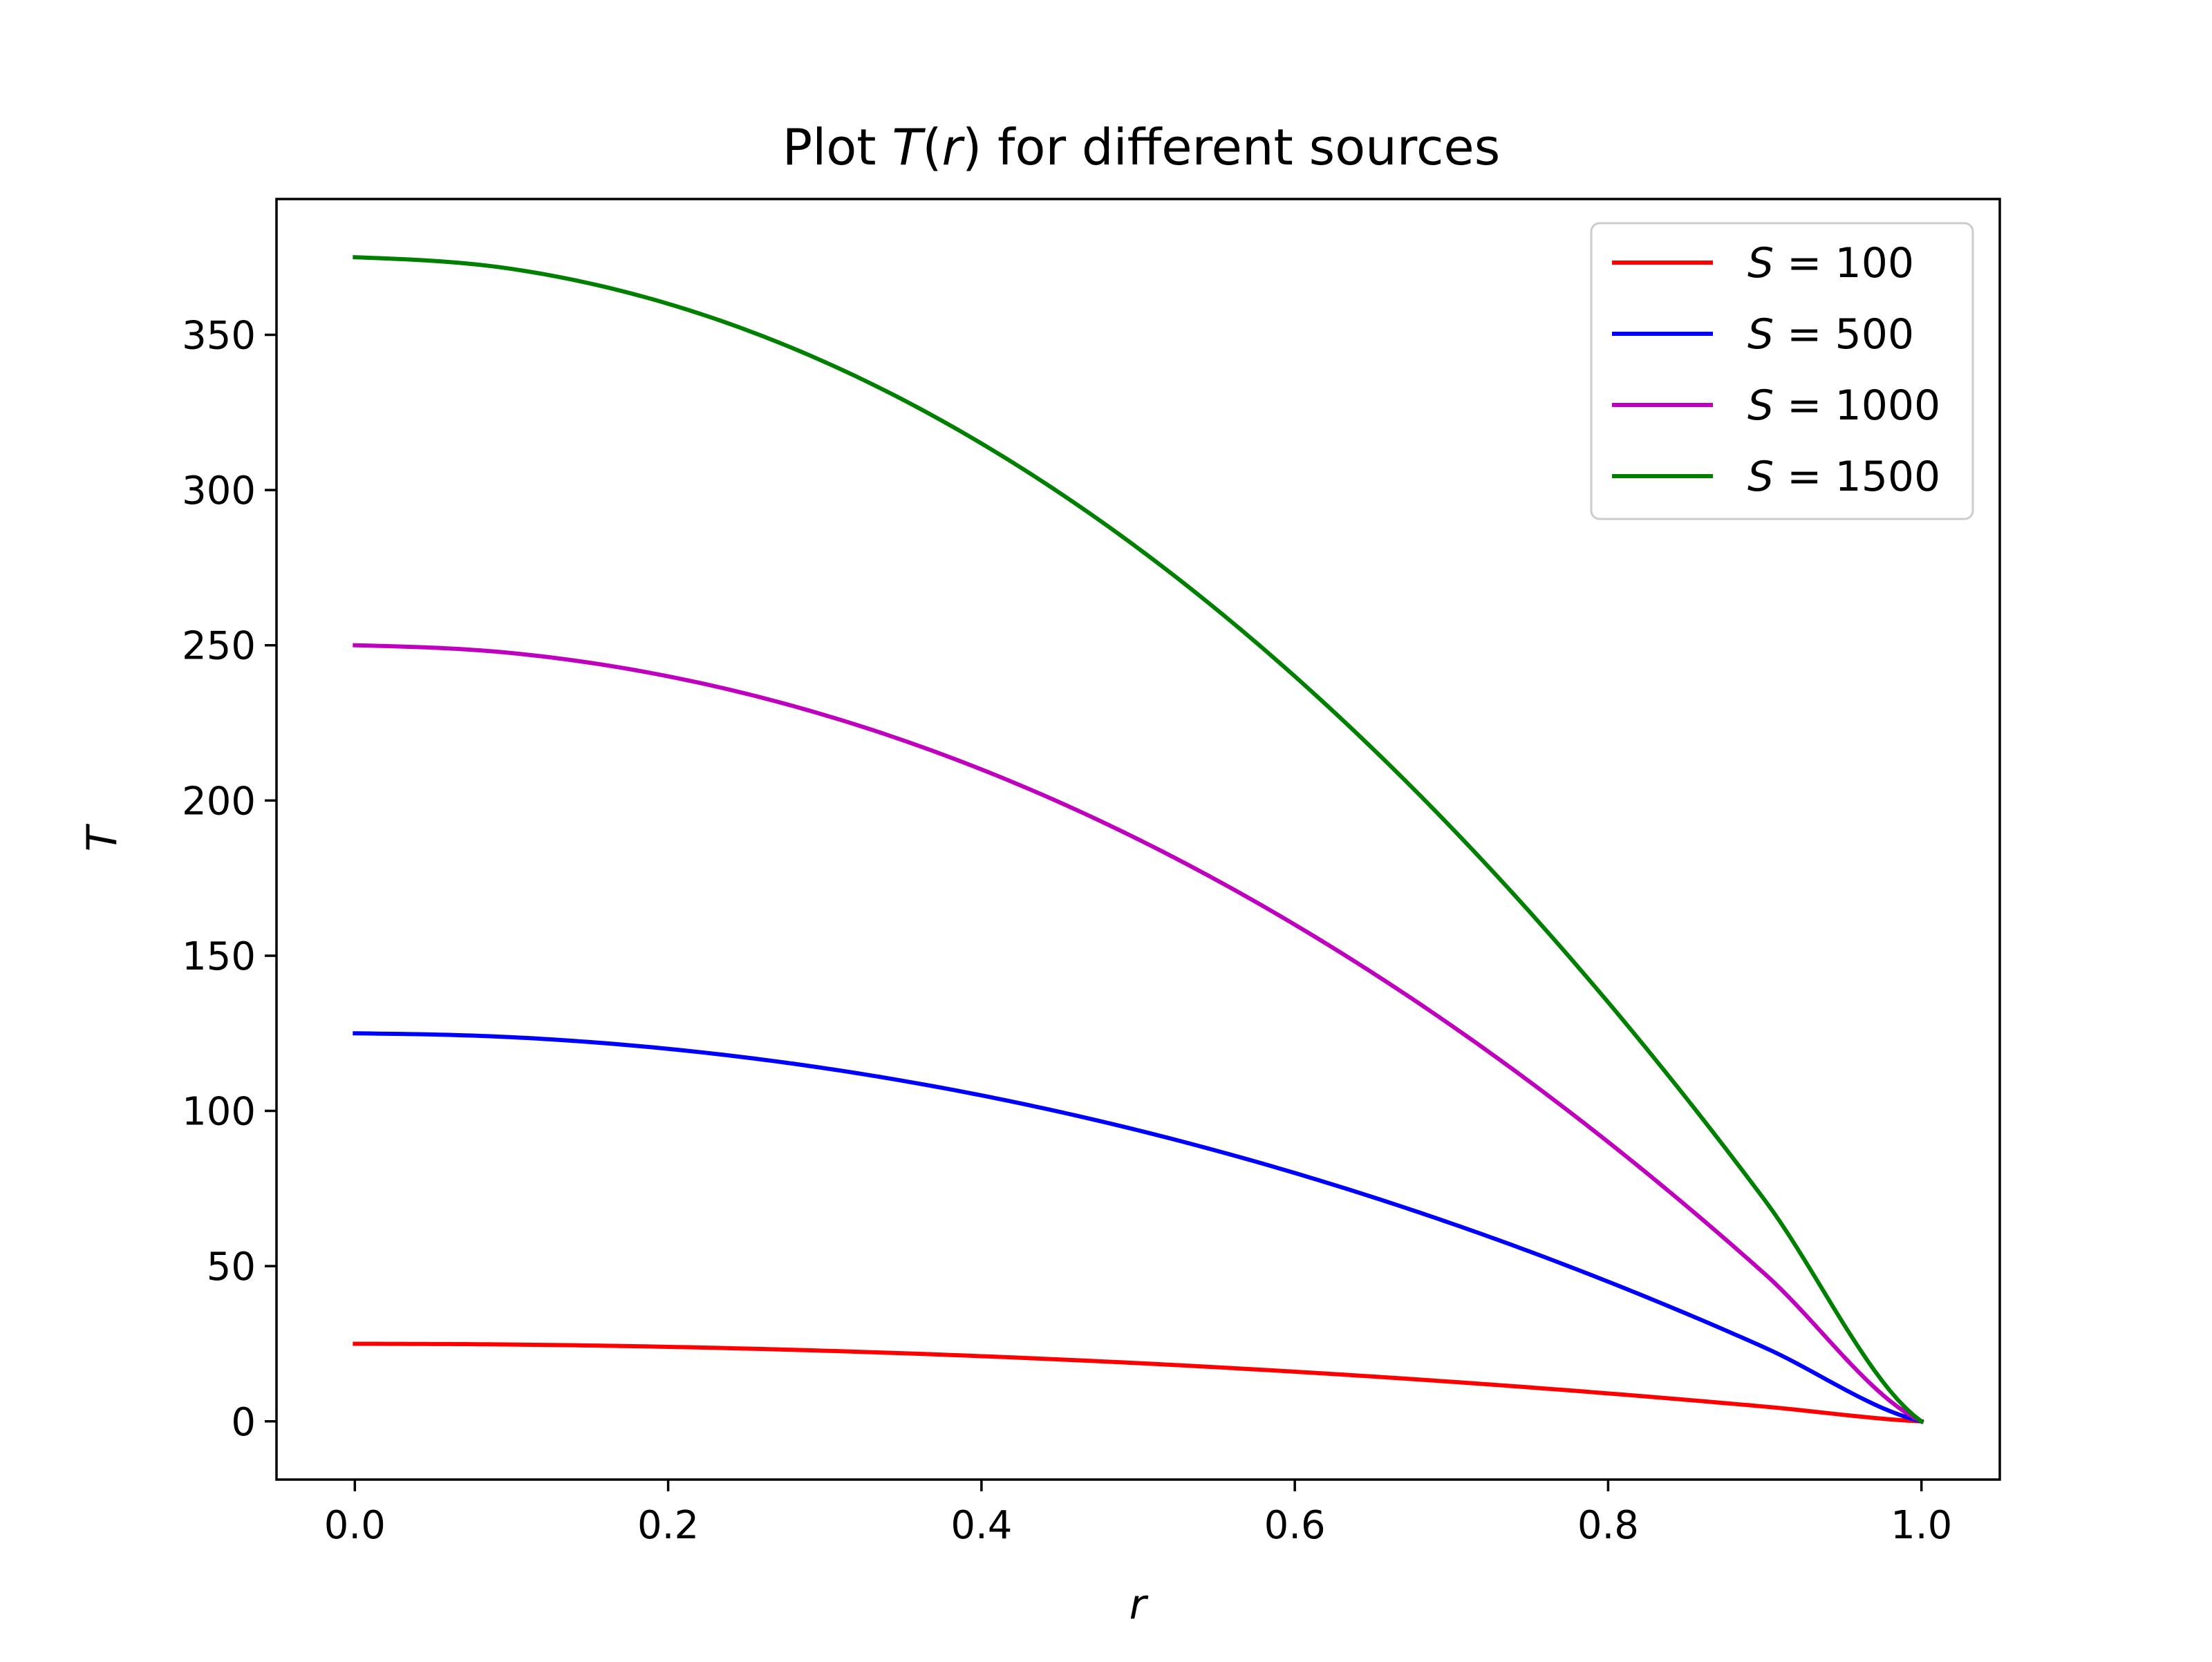 The height and width of the screenshot is (1662, 2212). I want to click on x-tick-label: 1.0, so click(1921, 1525).